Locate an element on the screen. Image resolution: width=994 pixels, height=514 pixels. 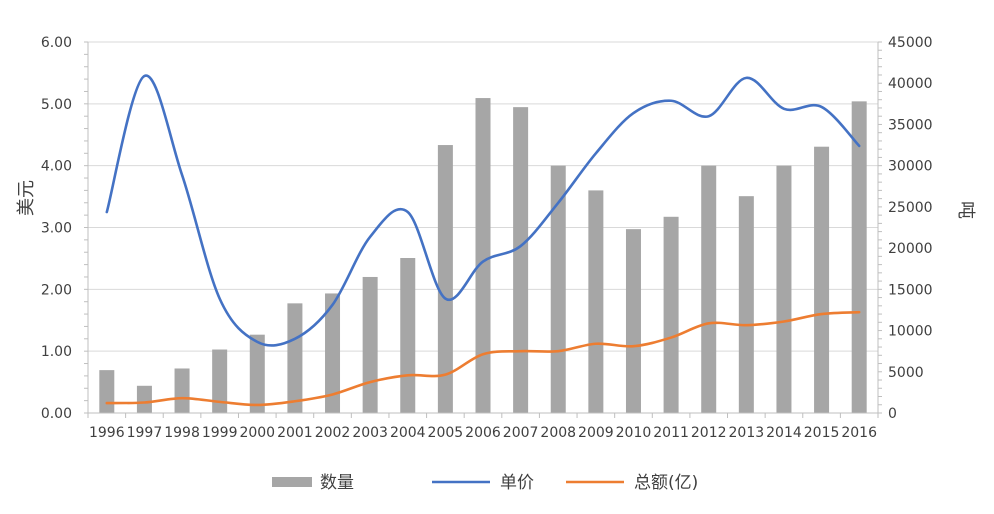
x-axis-tick-label: 2003 is located at coordinates (370, 433).